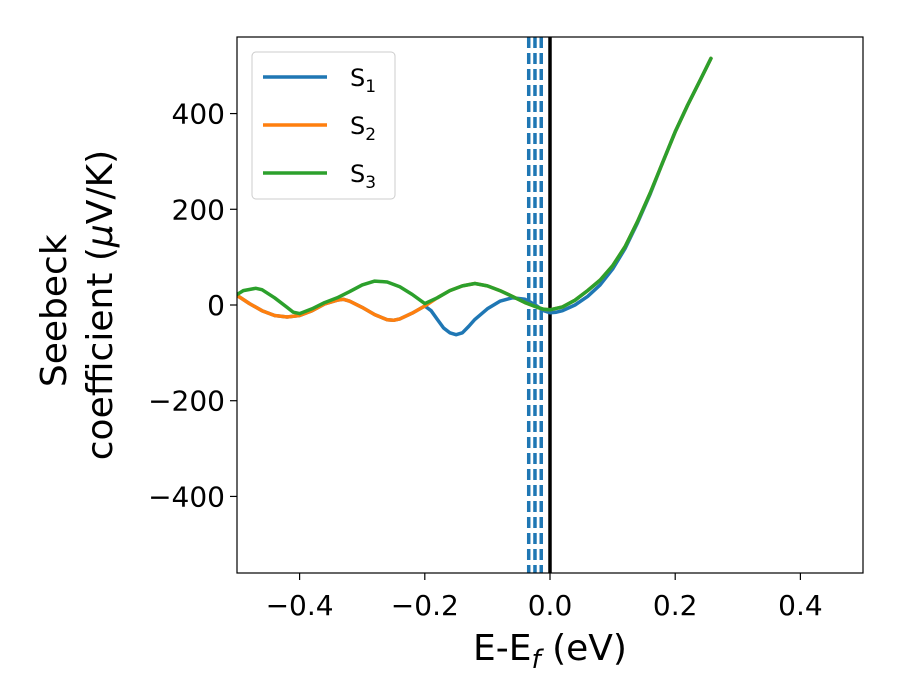 The height and width of the screenshot is (700, 900). I want to click on y-axis-ticks: 400 200 0 −200 −400, so click(192, 305).